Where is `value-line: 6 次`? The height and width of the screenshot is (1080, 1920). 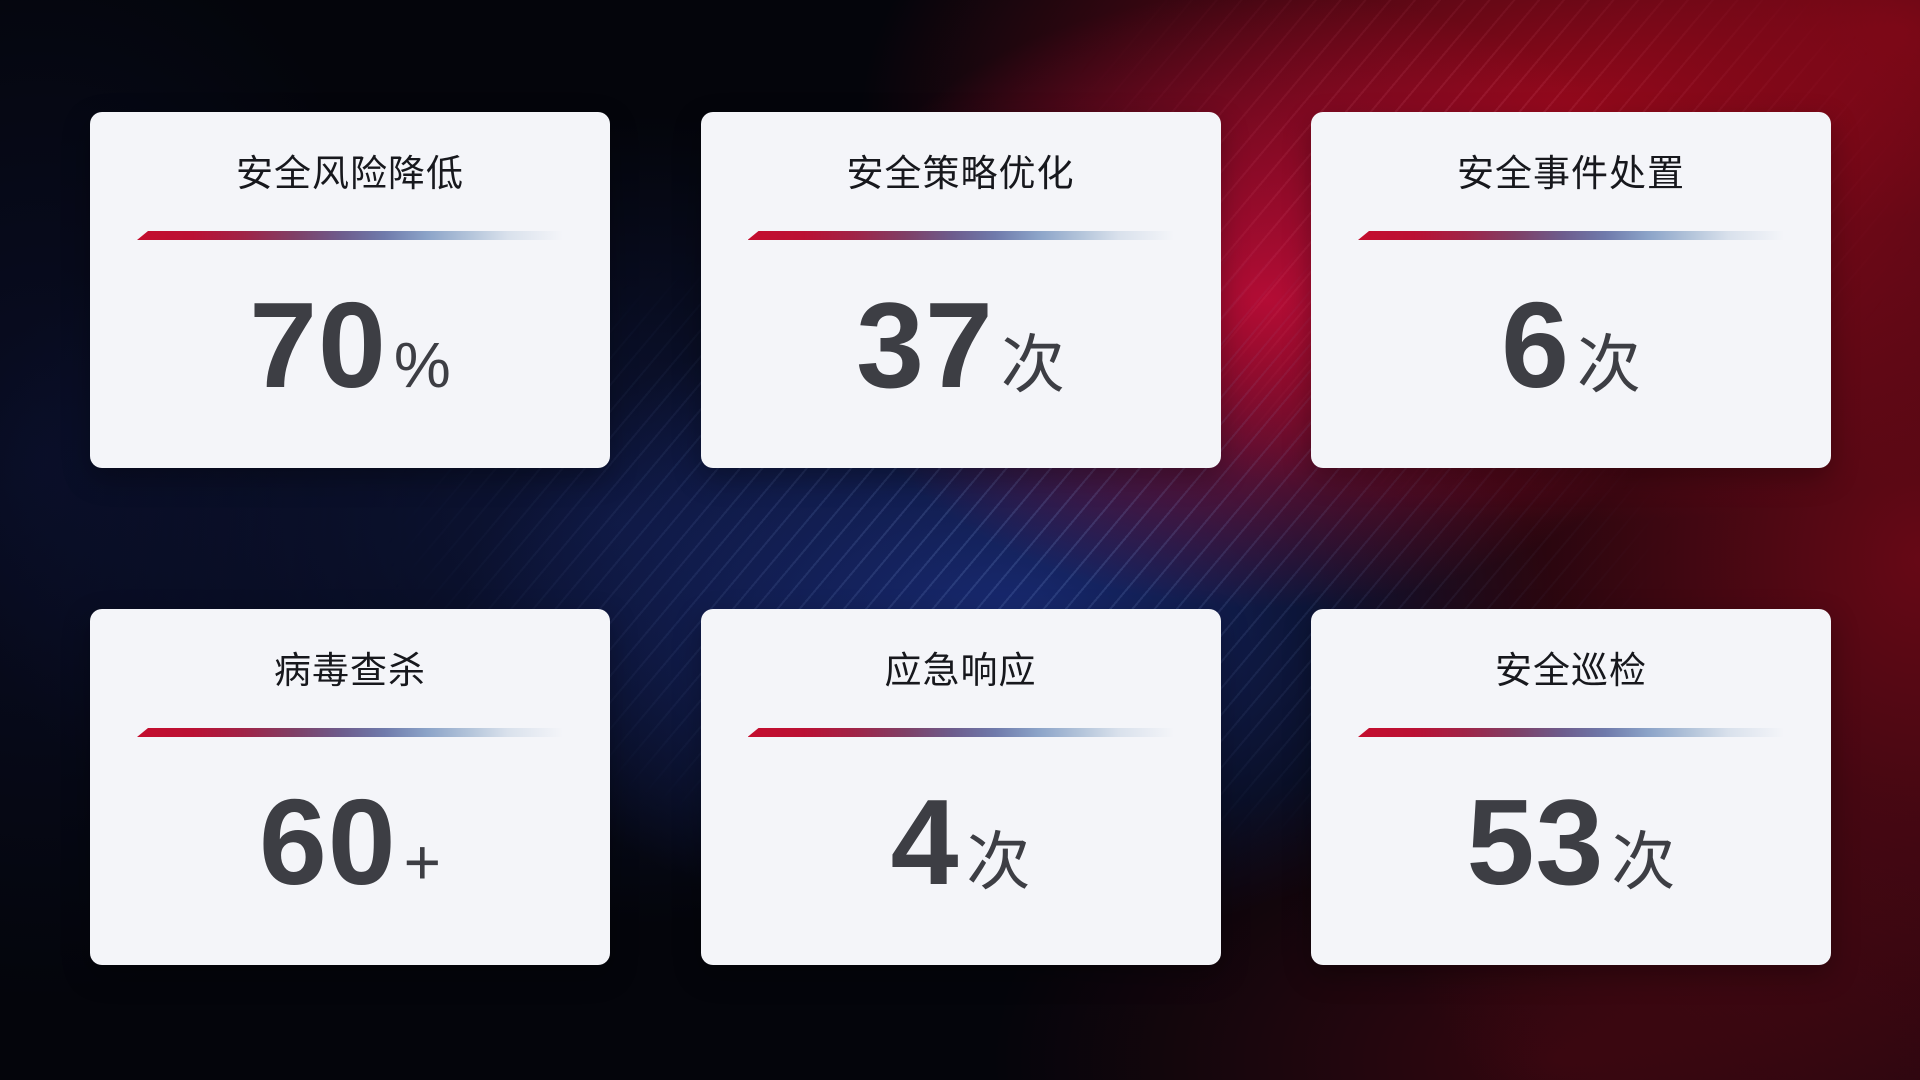 value-line: 6 次 is located at coordinates (1571, 345).